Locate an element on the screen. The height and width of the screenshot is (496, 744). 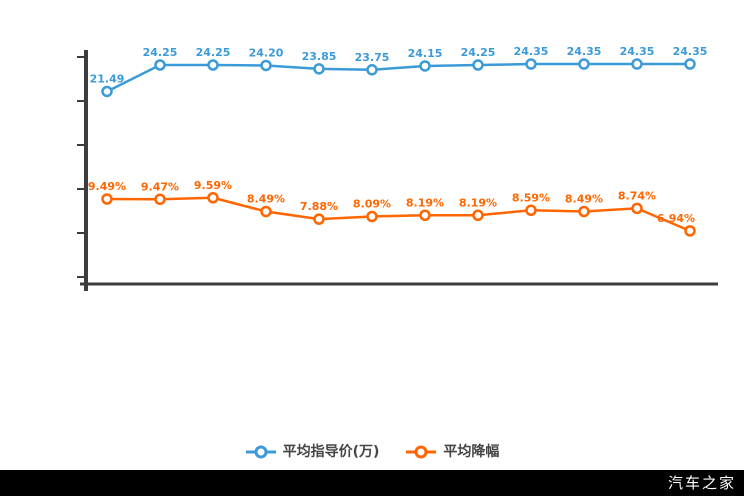
point-label: 21.49 is located at coordinates (107, 78).